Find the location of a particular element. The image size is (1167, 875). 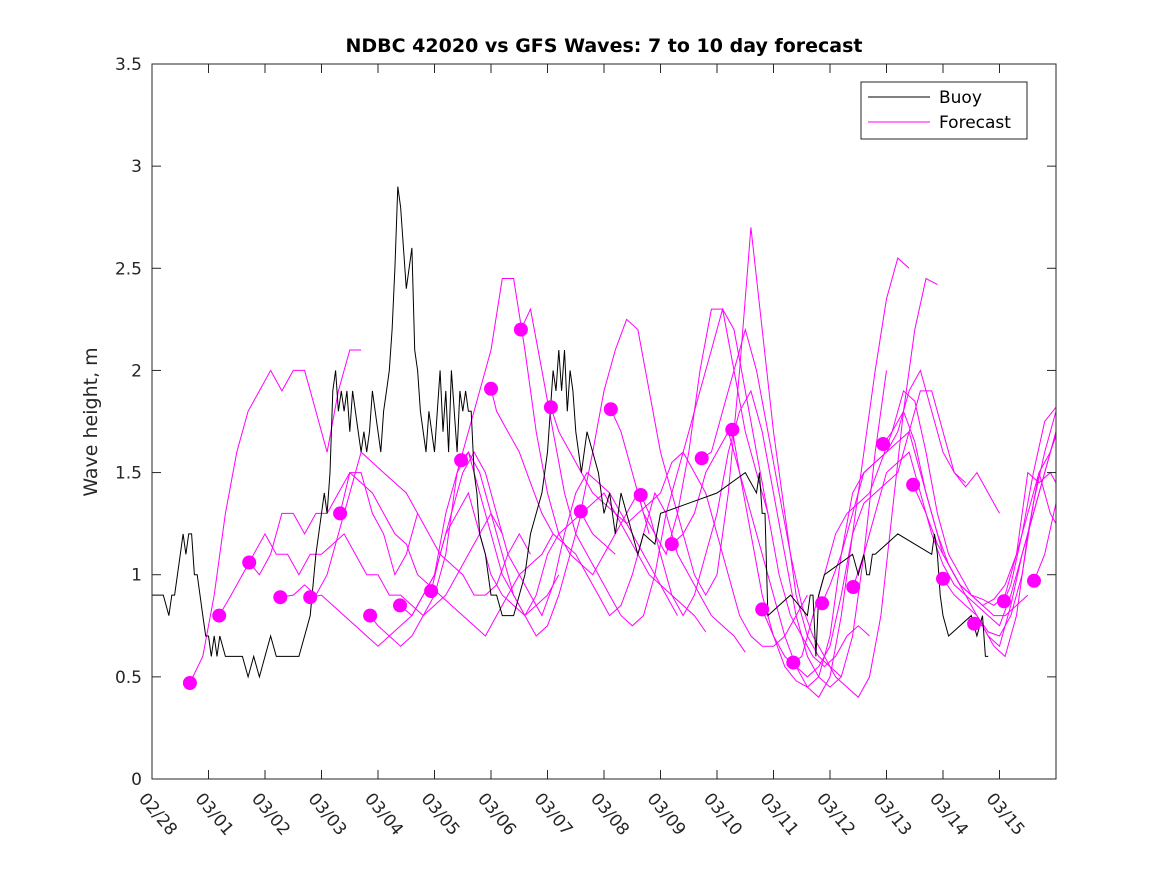

y-tick-label: 2 is located at coordinates (136, 371).